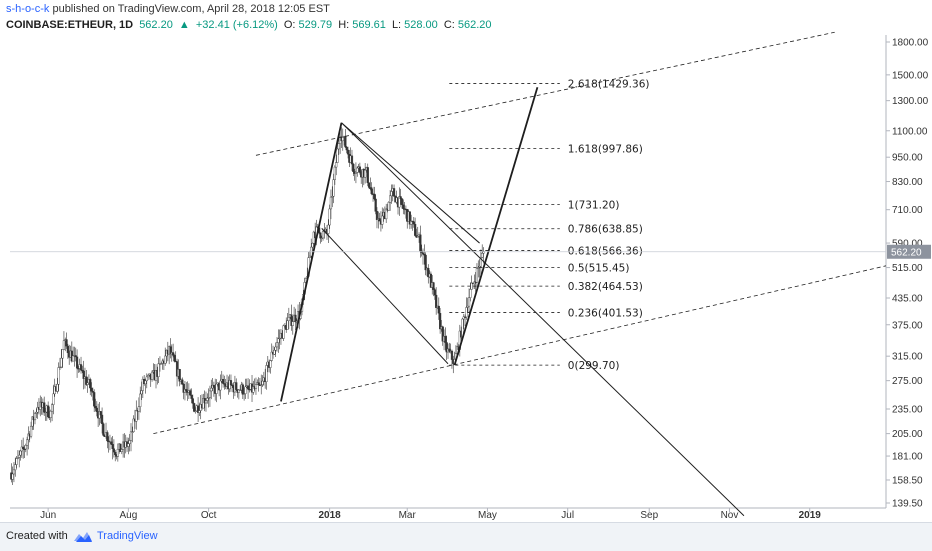 The height and width of the screenshot is (551, 932). What do you see at coordinates (184, 25) in the screenshot?
I see `change-arrow-icon: ▲` at bounding box center [184, 25].